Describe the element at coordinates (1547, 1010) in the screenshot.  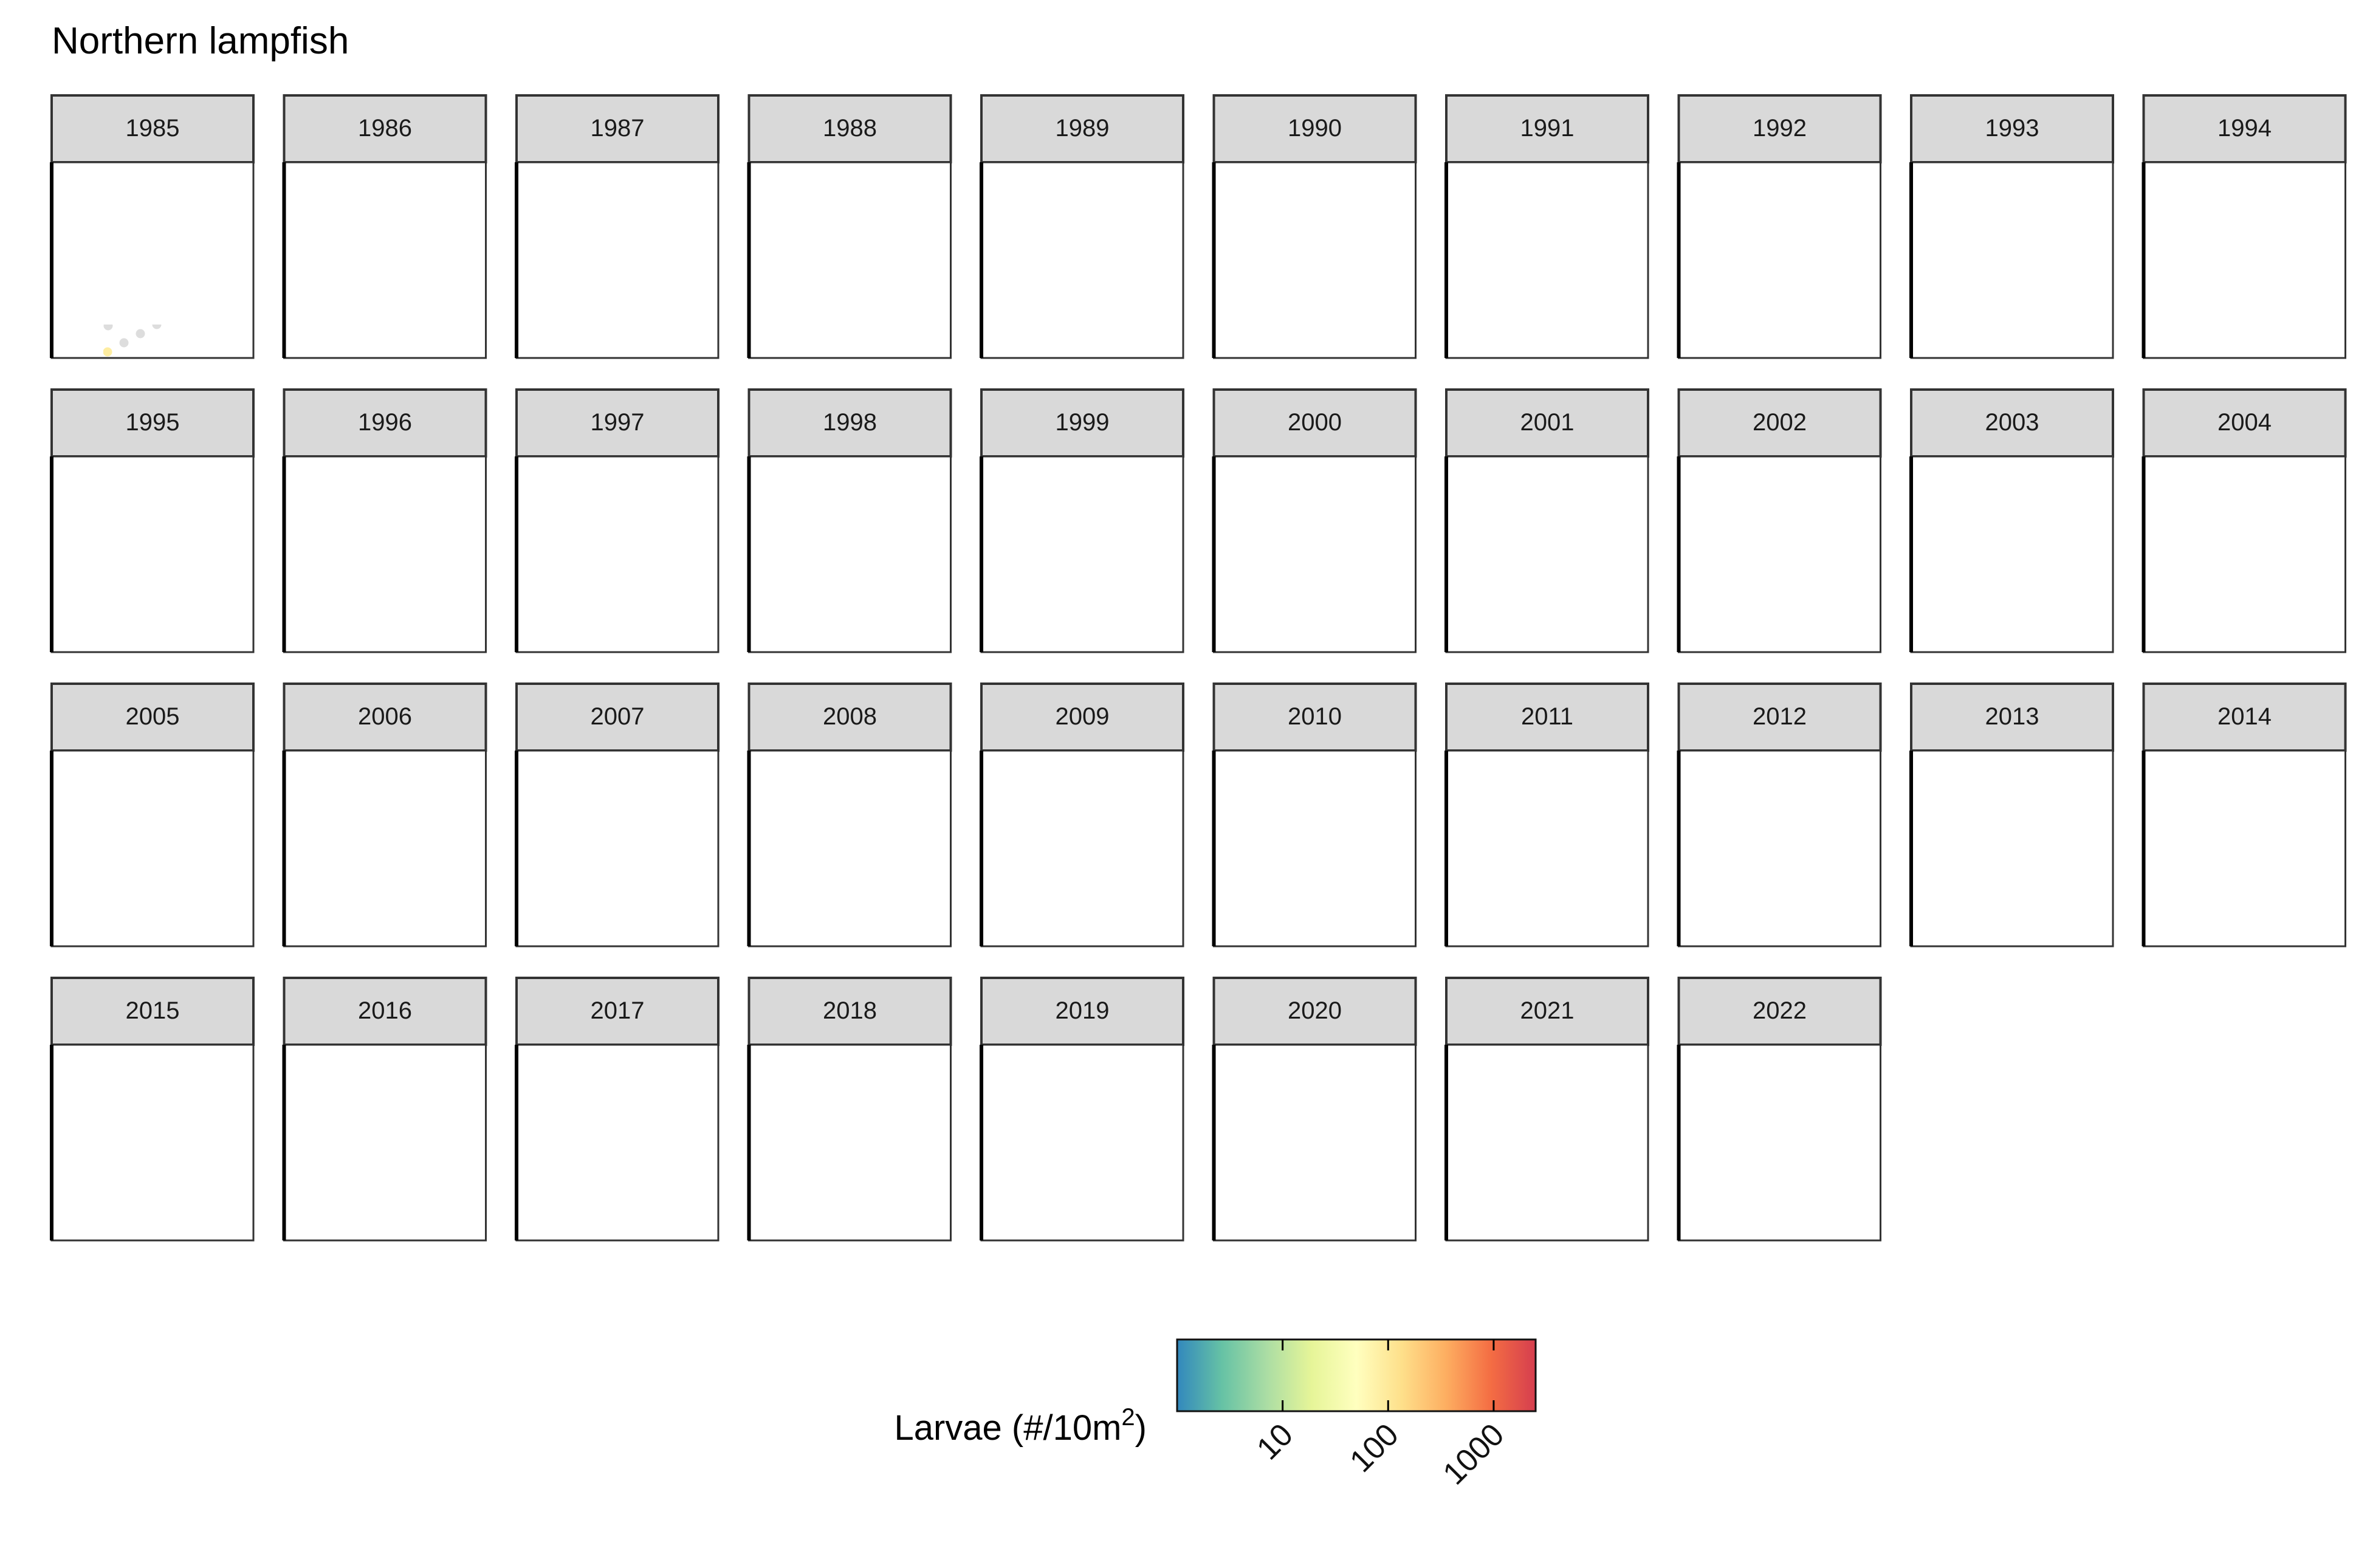
I see `facet-label: 2021` at that location.